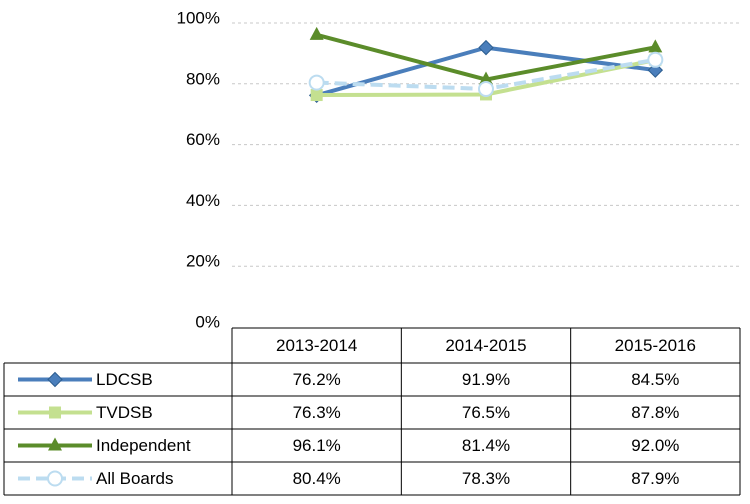 This screenshot has height=504, width=750. I want to click on data-label: 96.1%, so click(317, 445).